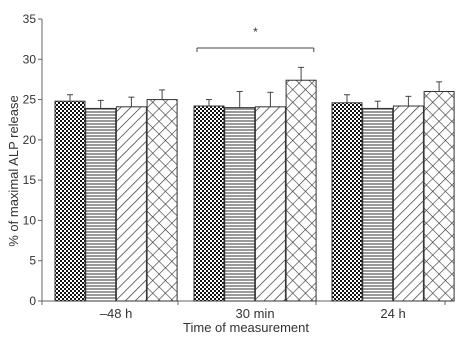 The width and height of the screenshot is (457, 344). I want to click on y-tick-label: 5, so click(32, 261).